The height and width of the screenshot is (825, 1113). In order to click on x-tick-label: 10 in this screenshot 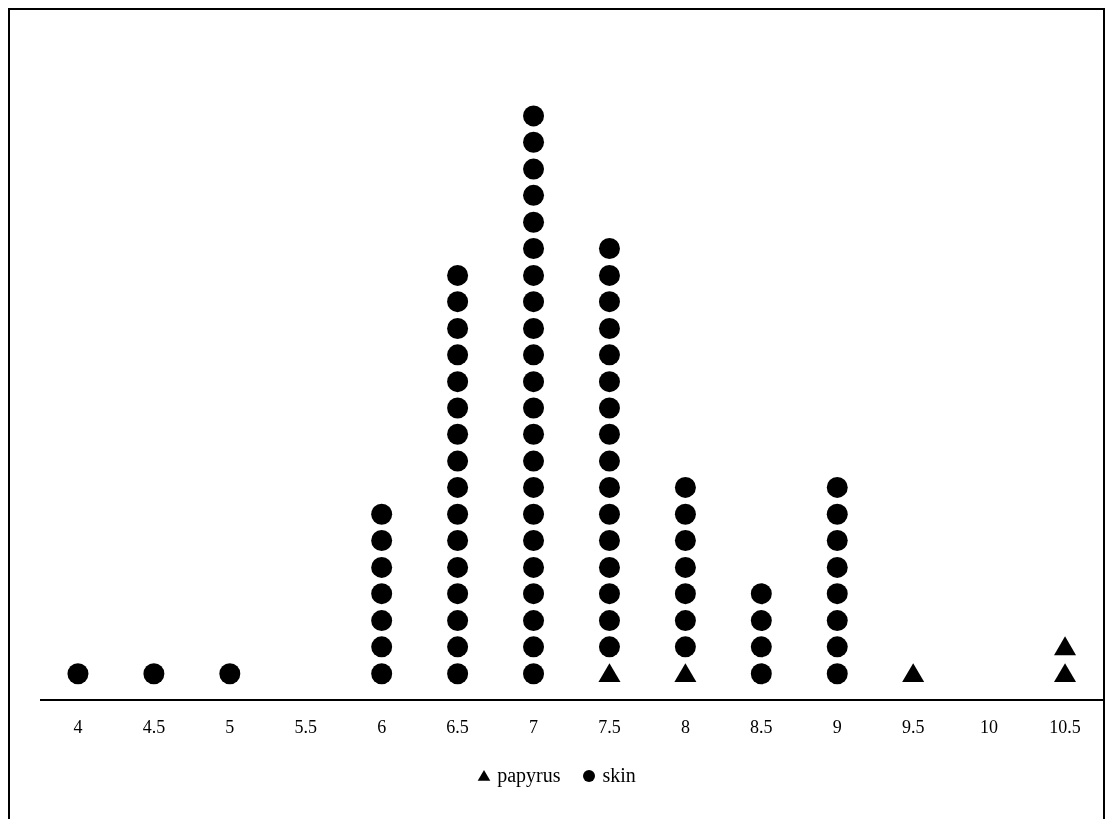, I will do `click(989, 726)`.